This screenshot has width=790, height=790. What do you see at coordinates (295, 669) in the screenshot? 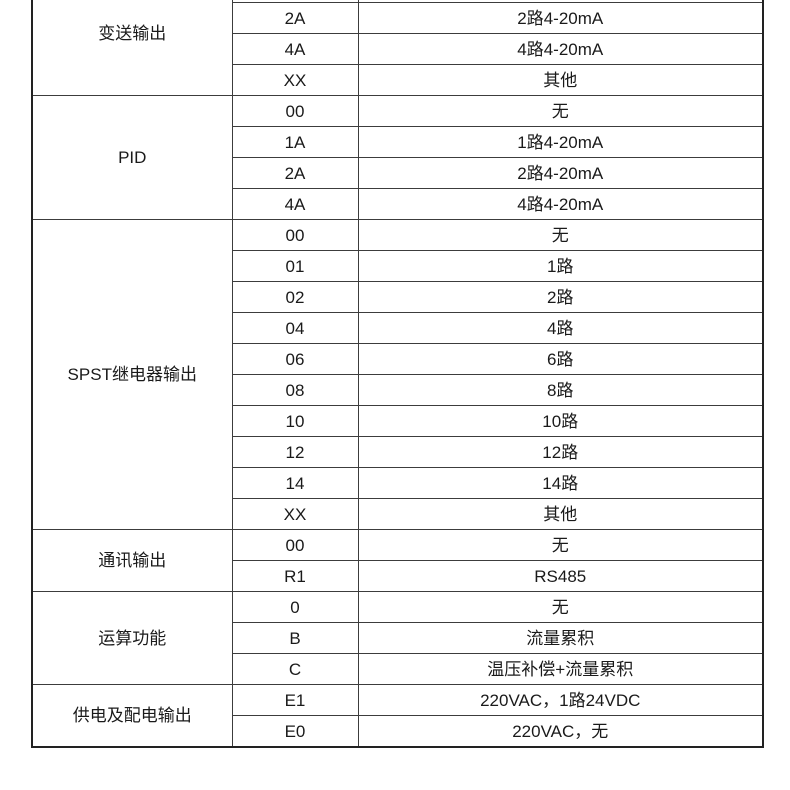
I see `option-code-cell: C` at bounding box center [295, 669].